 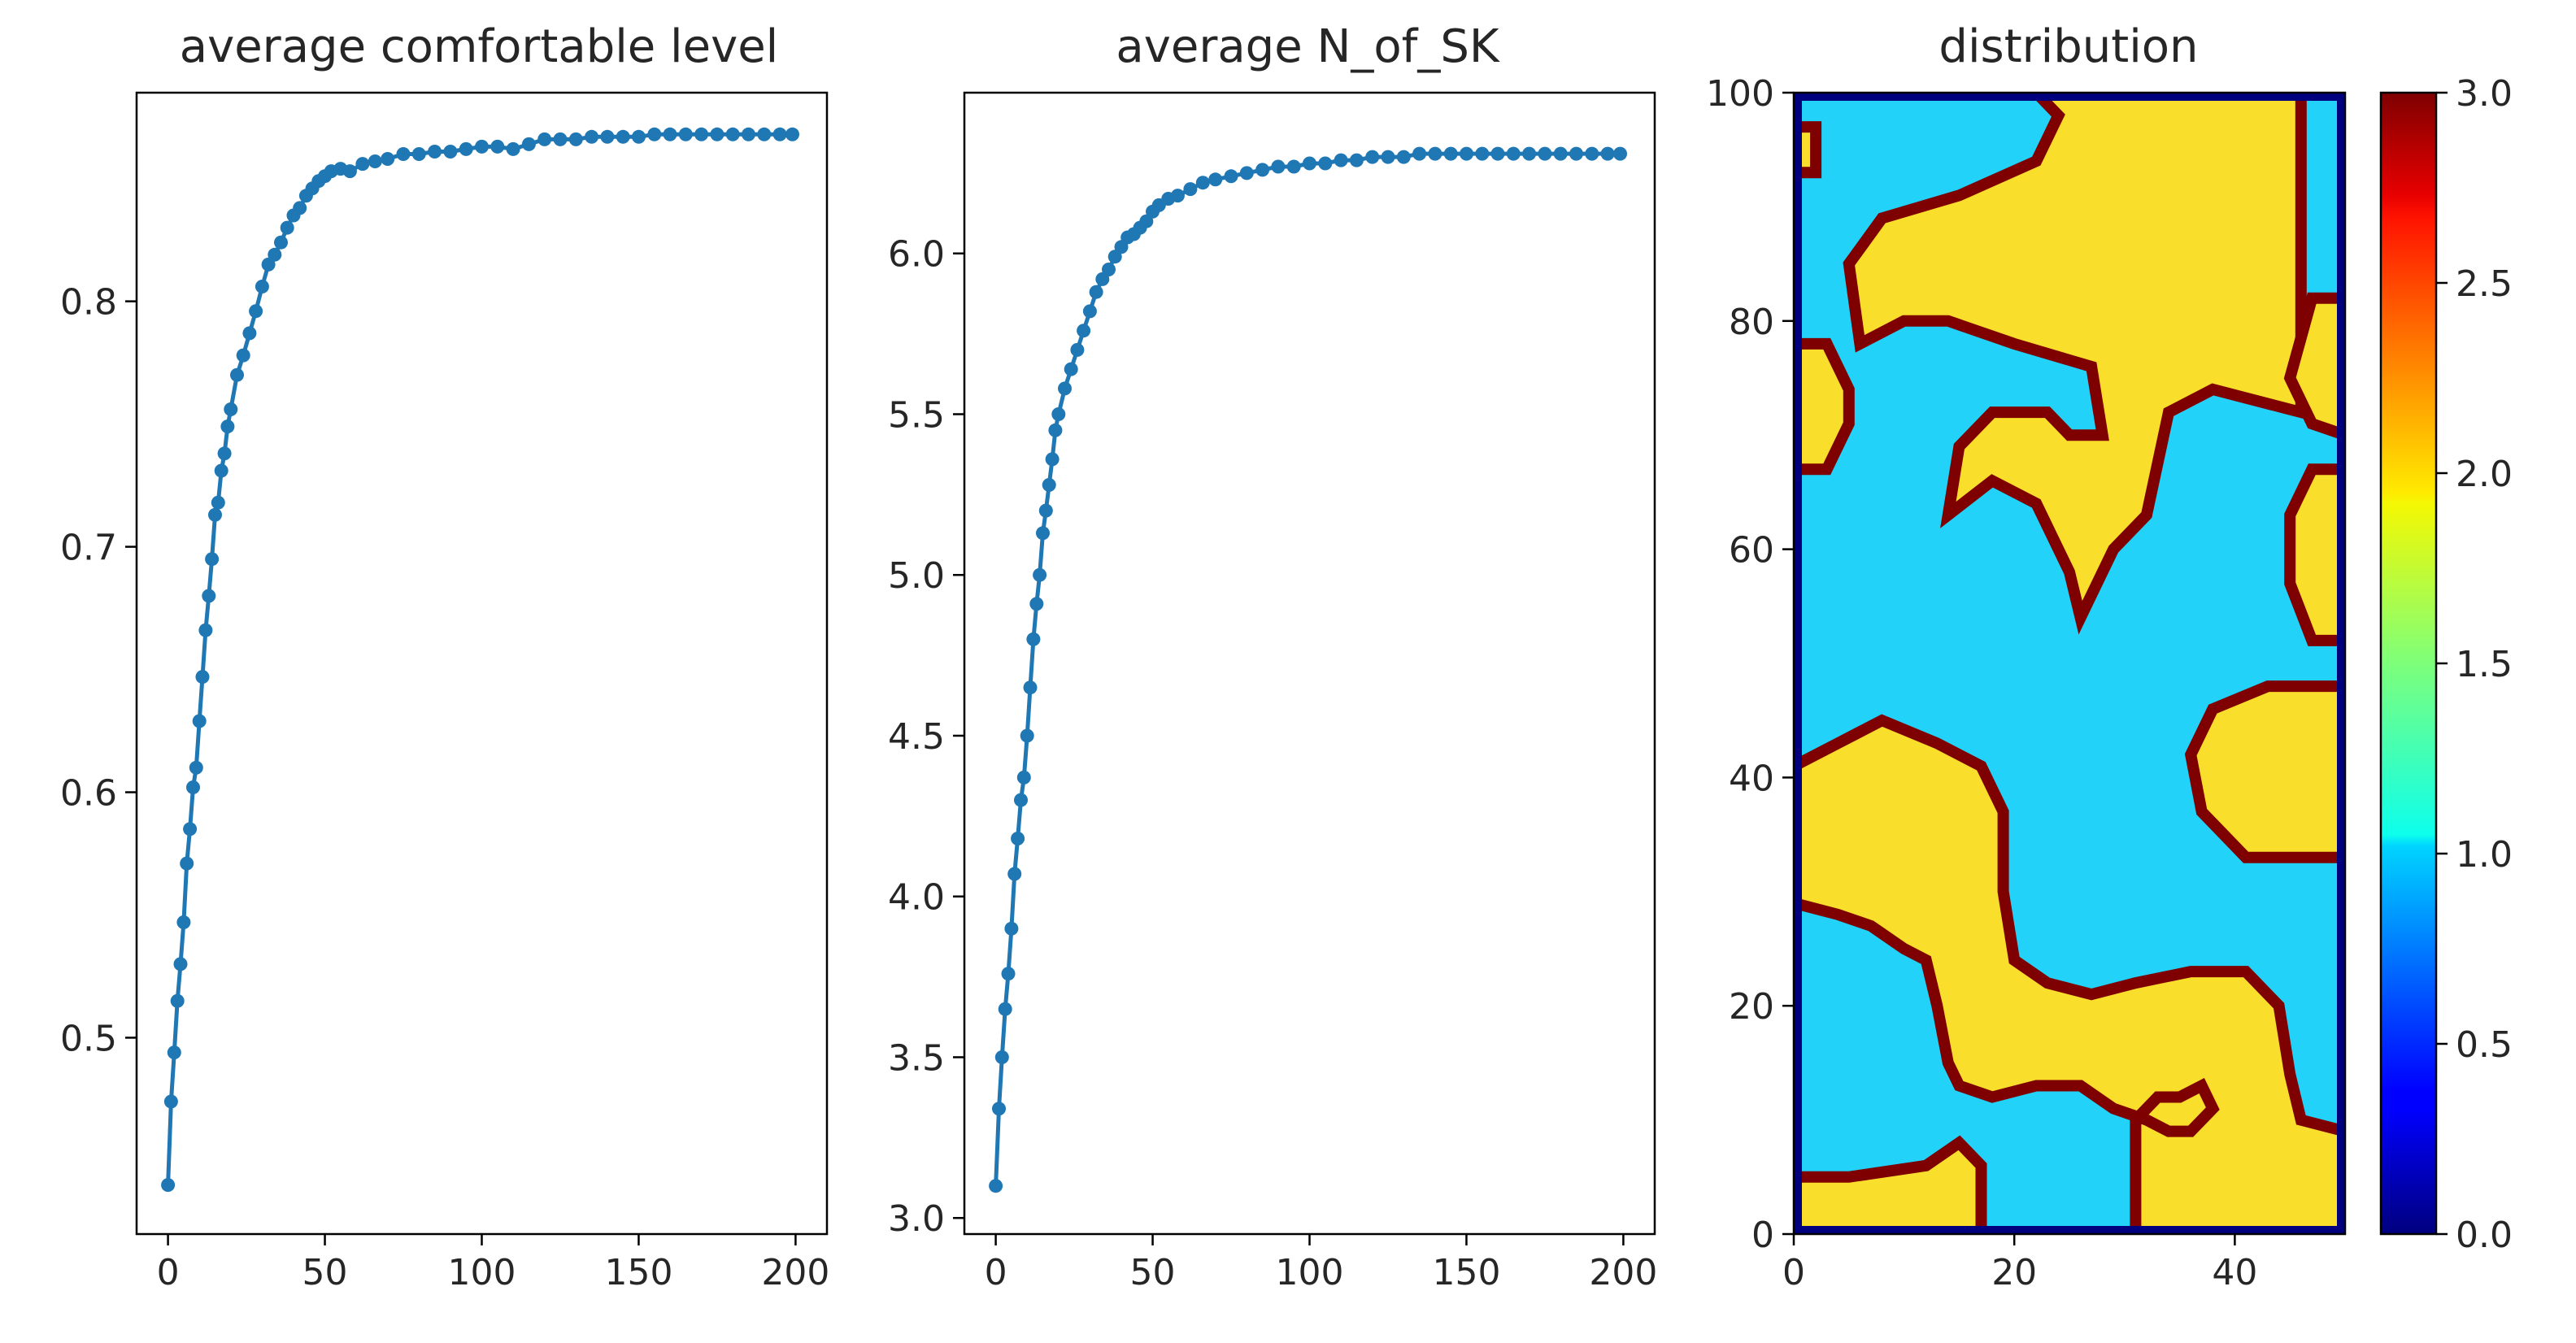 I want to click on x-tick-label: 0, so click(x=996, y=1272).